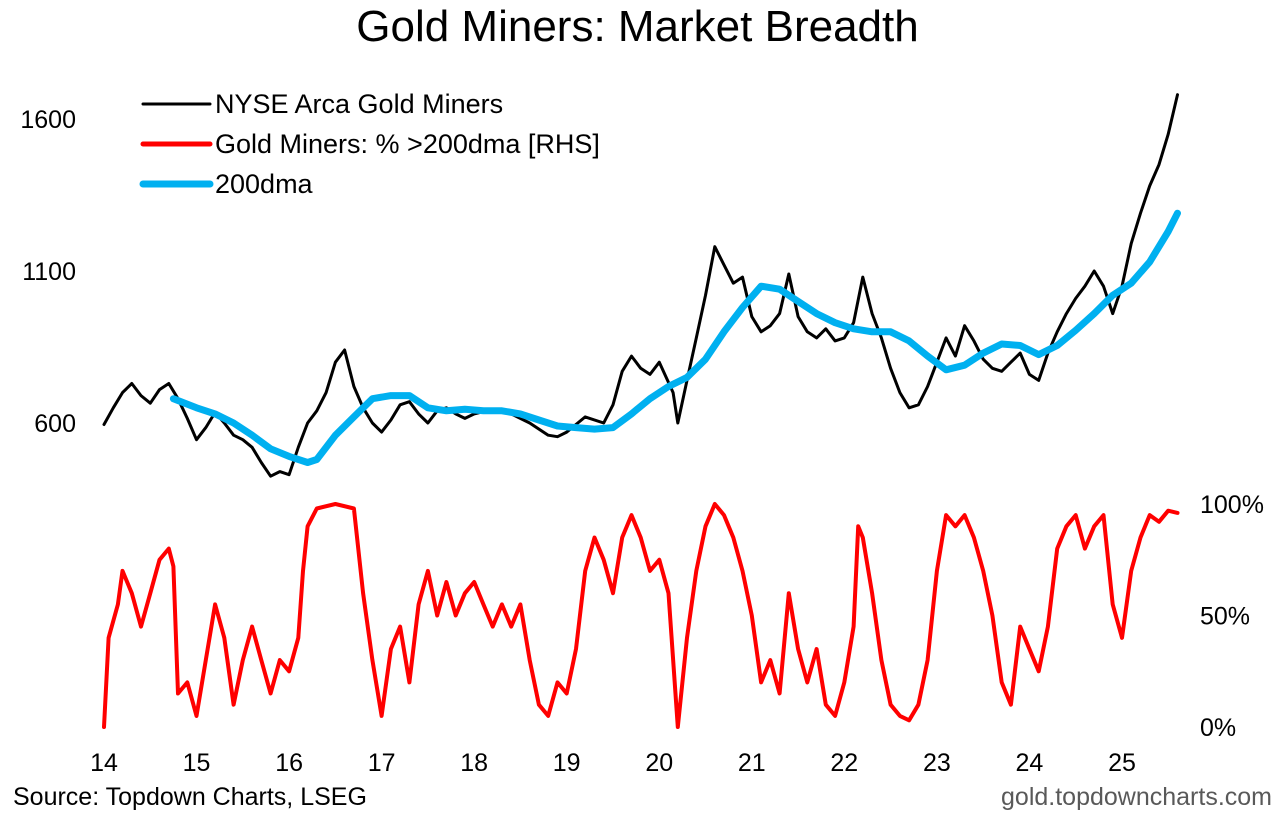 This screenshot has height=817, width=1285. Describe the element at coordinates (1218, 728) in the screenshot. I see `right-y-tick-label: 0%` at that location.